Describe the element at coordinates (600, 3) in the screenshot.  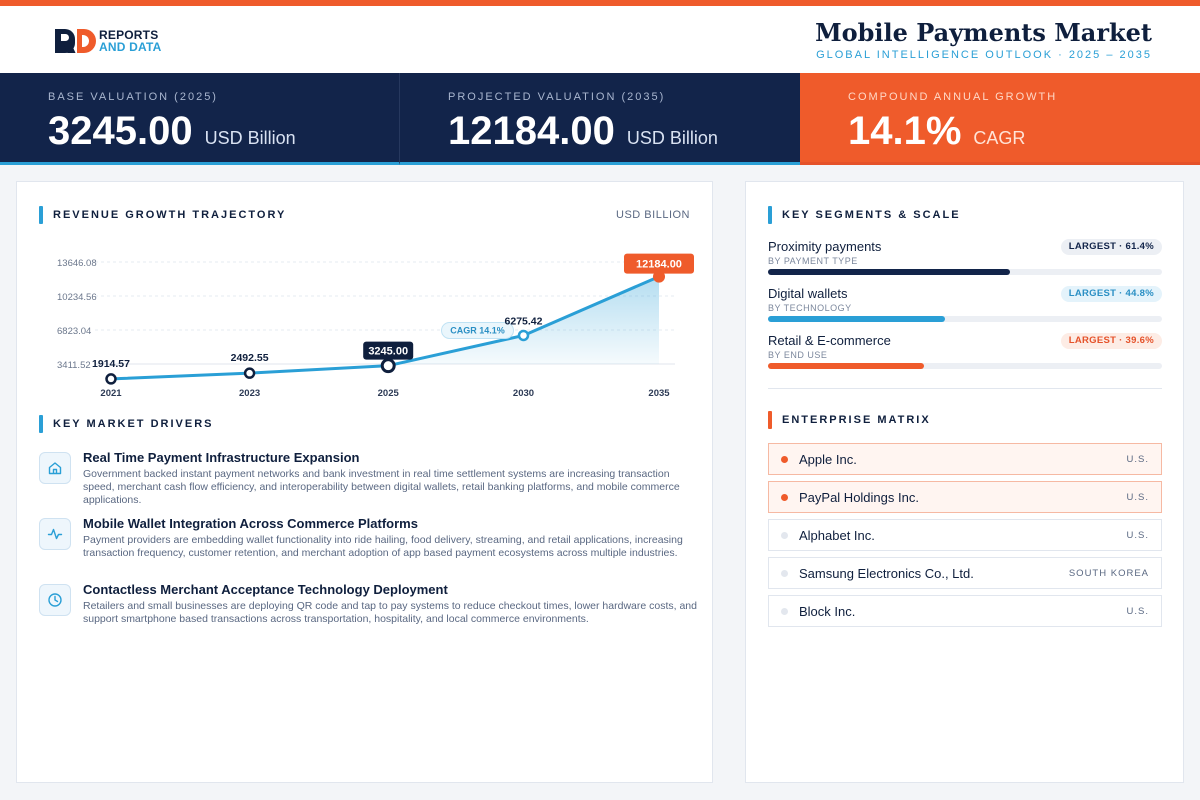
I see `top-accent-bar` at that location.